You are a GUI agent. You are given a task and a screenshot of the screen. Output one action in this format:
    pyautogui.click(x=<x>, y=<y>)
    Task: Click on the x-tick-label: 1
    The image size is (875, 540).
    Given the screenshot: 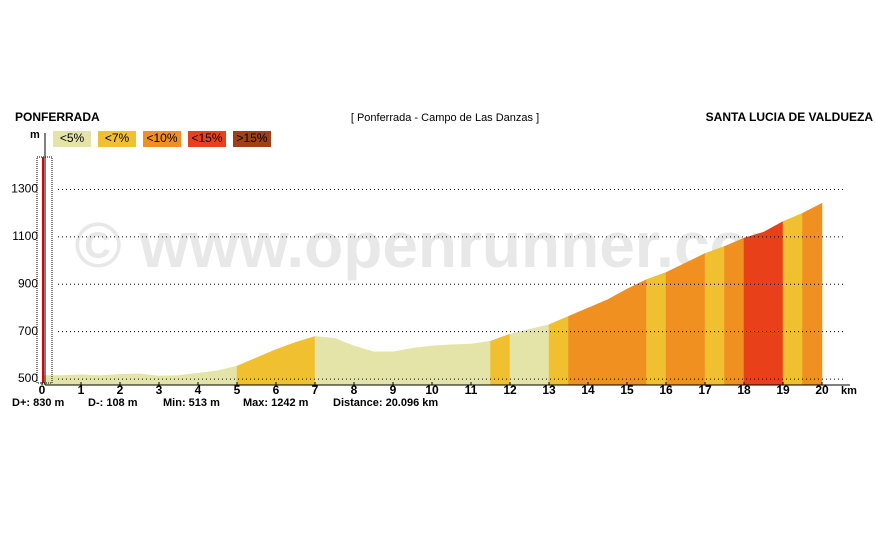 What is the action you would take?
    pyautogui.click(x=81, y=390)
    